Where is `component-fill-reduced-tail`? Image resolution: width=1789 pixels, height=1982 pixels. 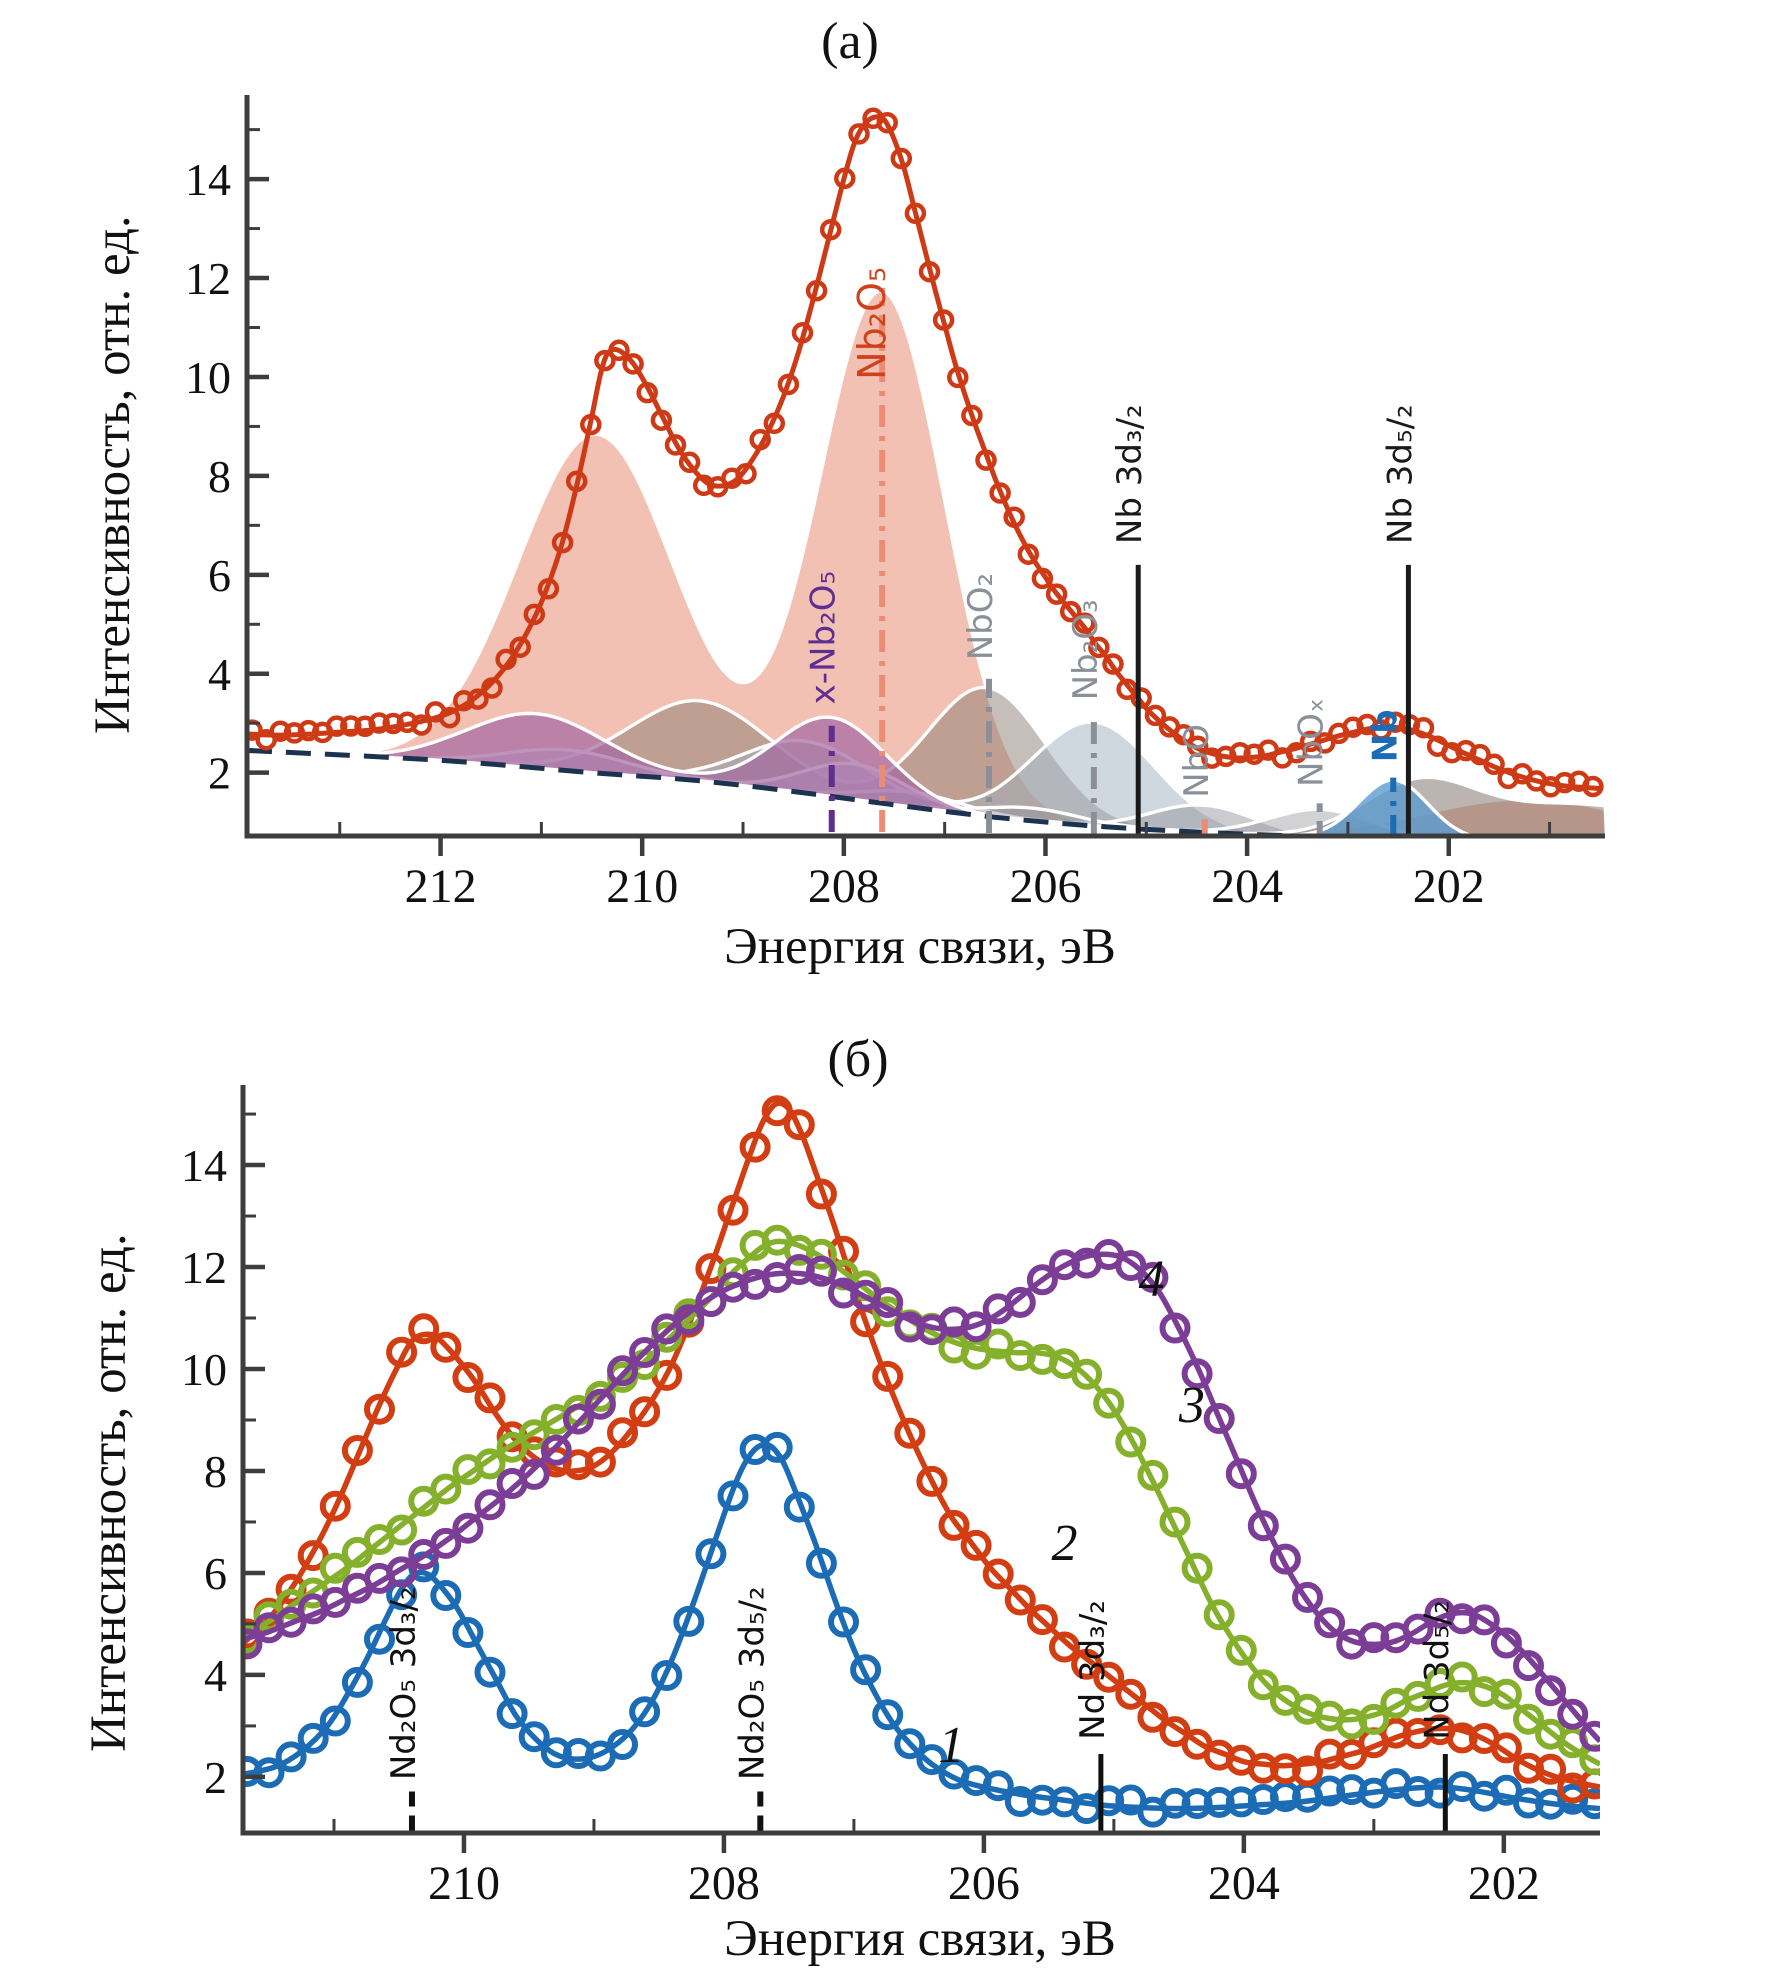
component-fill-reduced-tail is located at coordinates (926, 793).